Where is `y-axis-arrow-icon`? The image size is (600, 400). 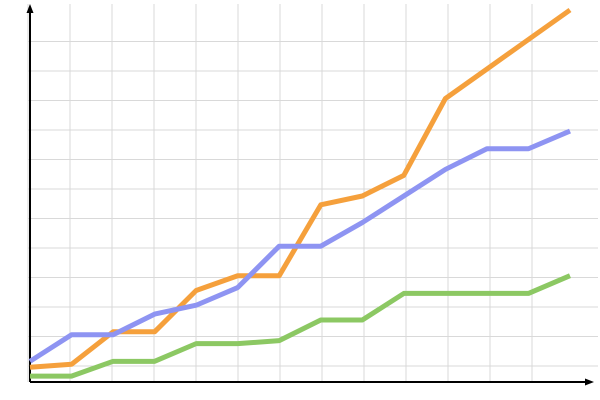
y-axis-arrow-icon is located at coordinates (30, 8).